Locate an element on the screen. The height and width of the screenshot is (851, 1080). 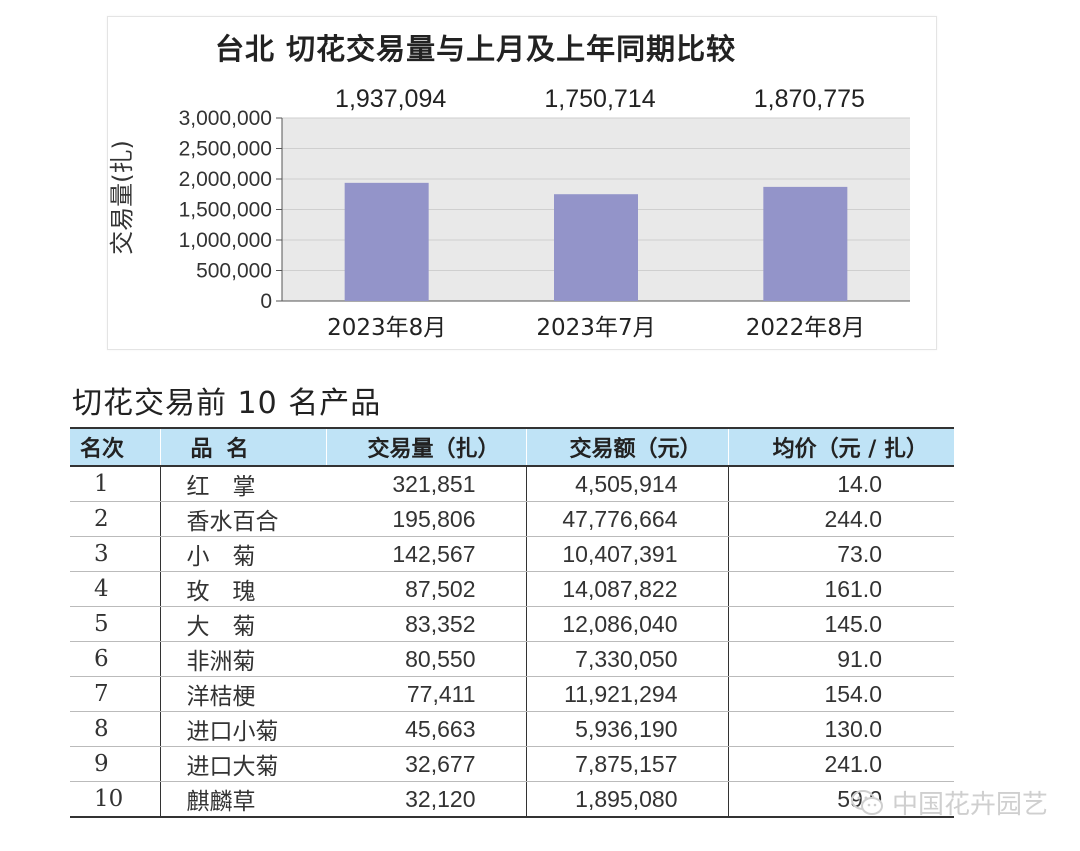
y-axis-label: 交易量(扎) is located at coordinates (122, 197).